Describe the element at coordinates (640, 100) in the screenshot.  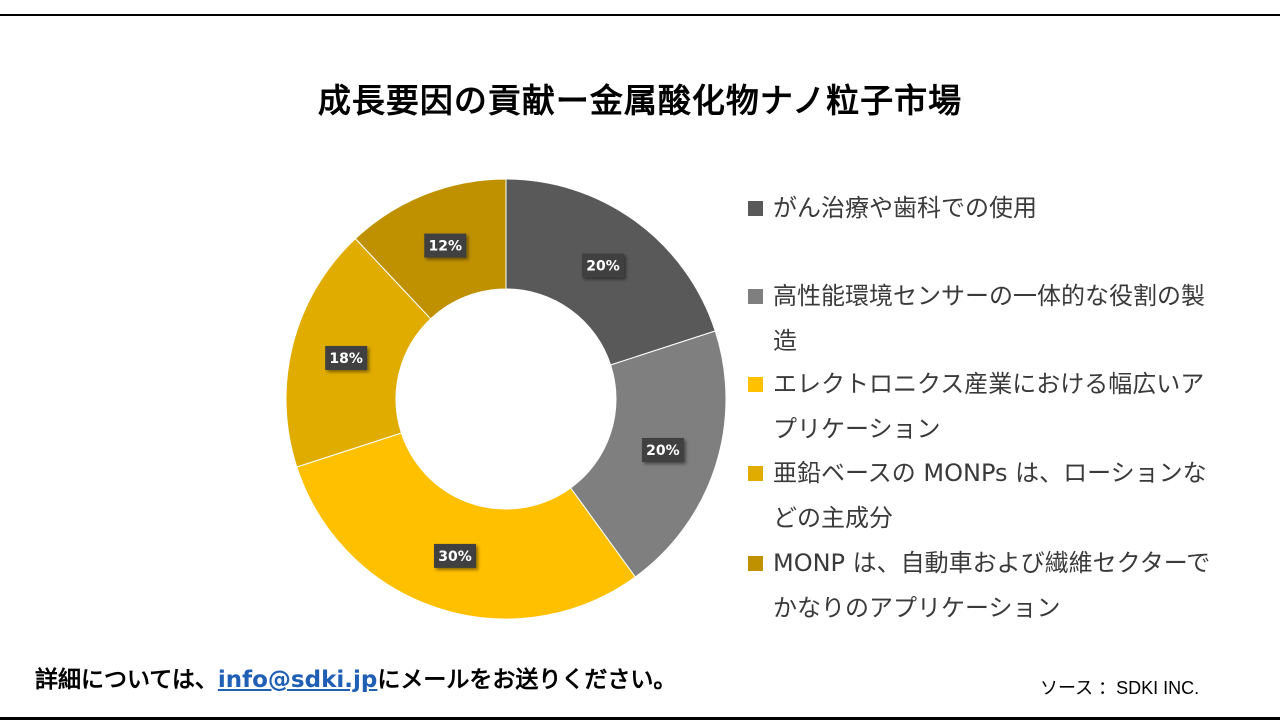
I see `chart-title: 成長要因の貢献ー金属酸化物ナノ粒子市場` at that location.